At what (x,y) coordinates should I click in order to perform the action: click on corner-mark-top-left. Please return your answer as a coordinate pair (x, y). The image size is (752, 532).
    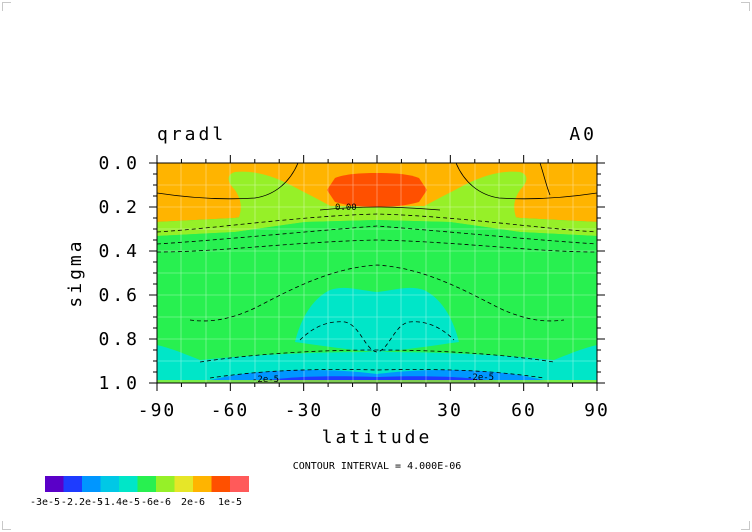
    Looking at the image, I should click on (6, 6).